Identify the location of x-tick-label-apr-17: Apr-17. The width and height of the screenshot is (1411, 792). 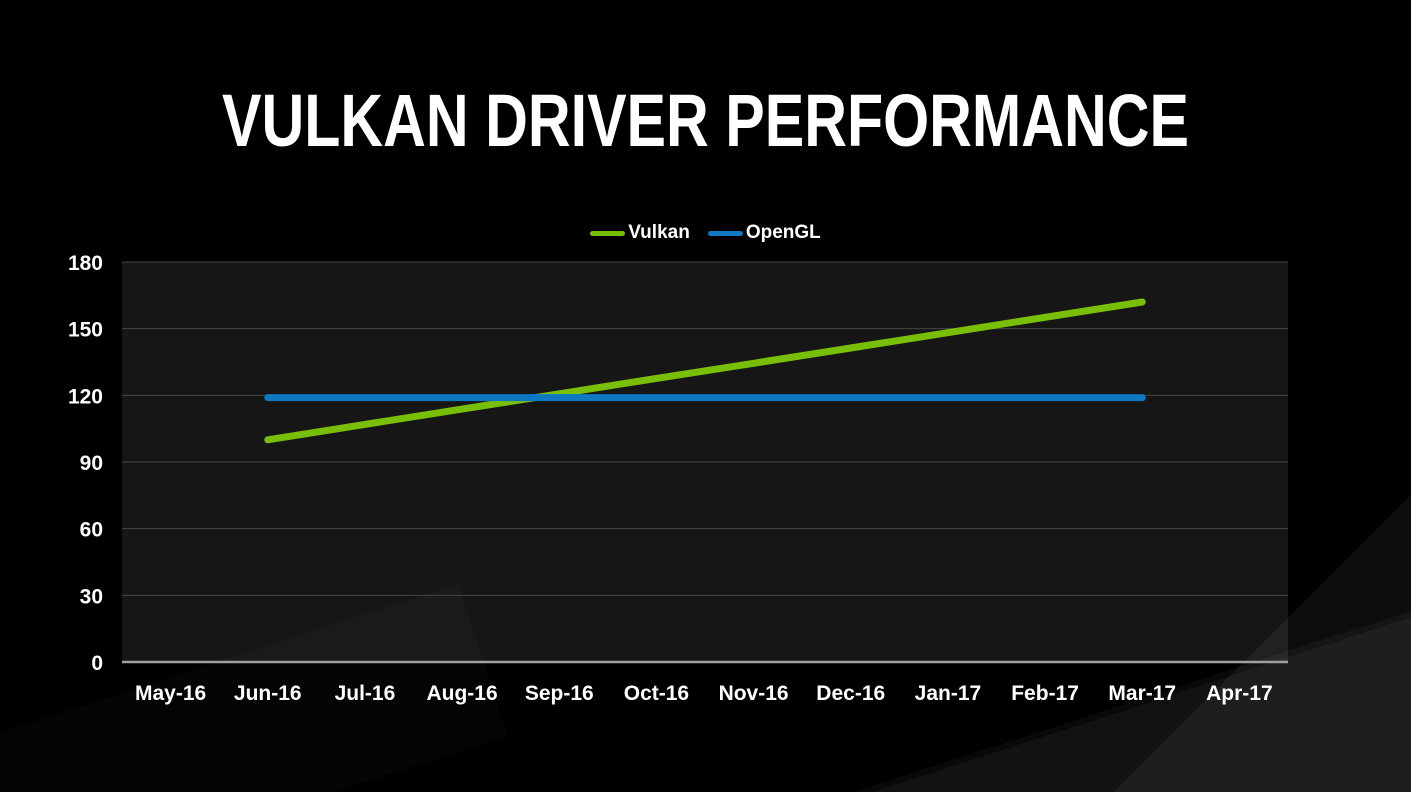
(1239, 693).